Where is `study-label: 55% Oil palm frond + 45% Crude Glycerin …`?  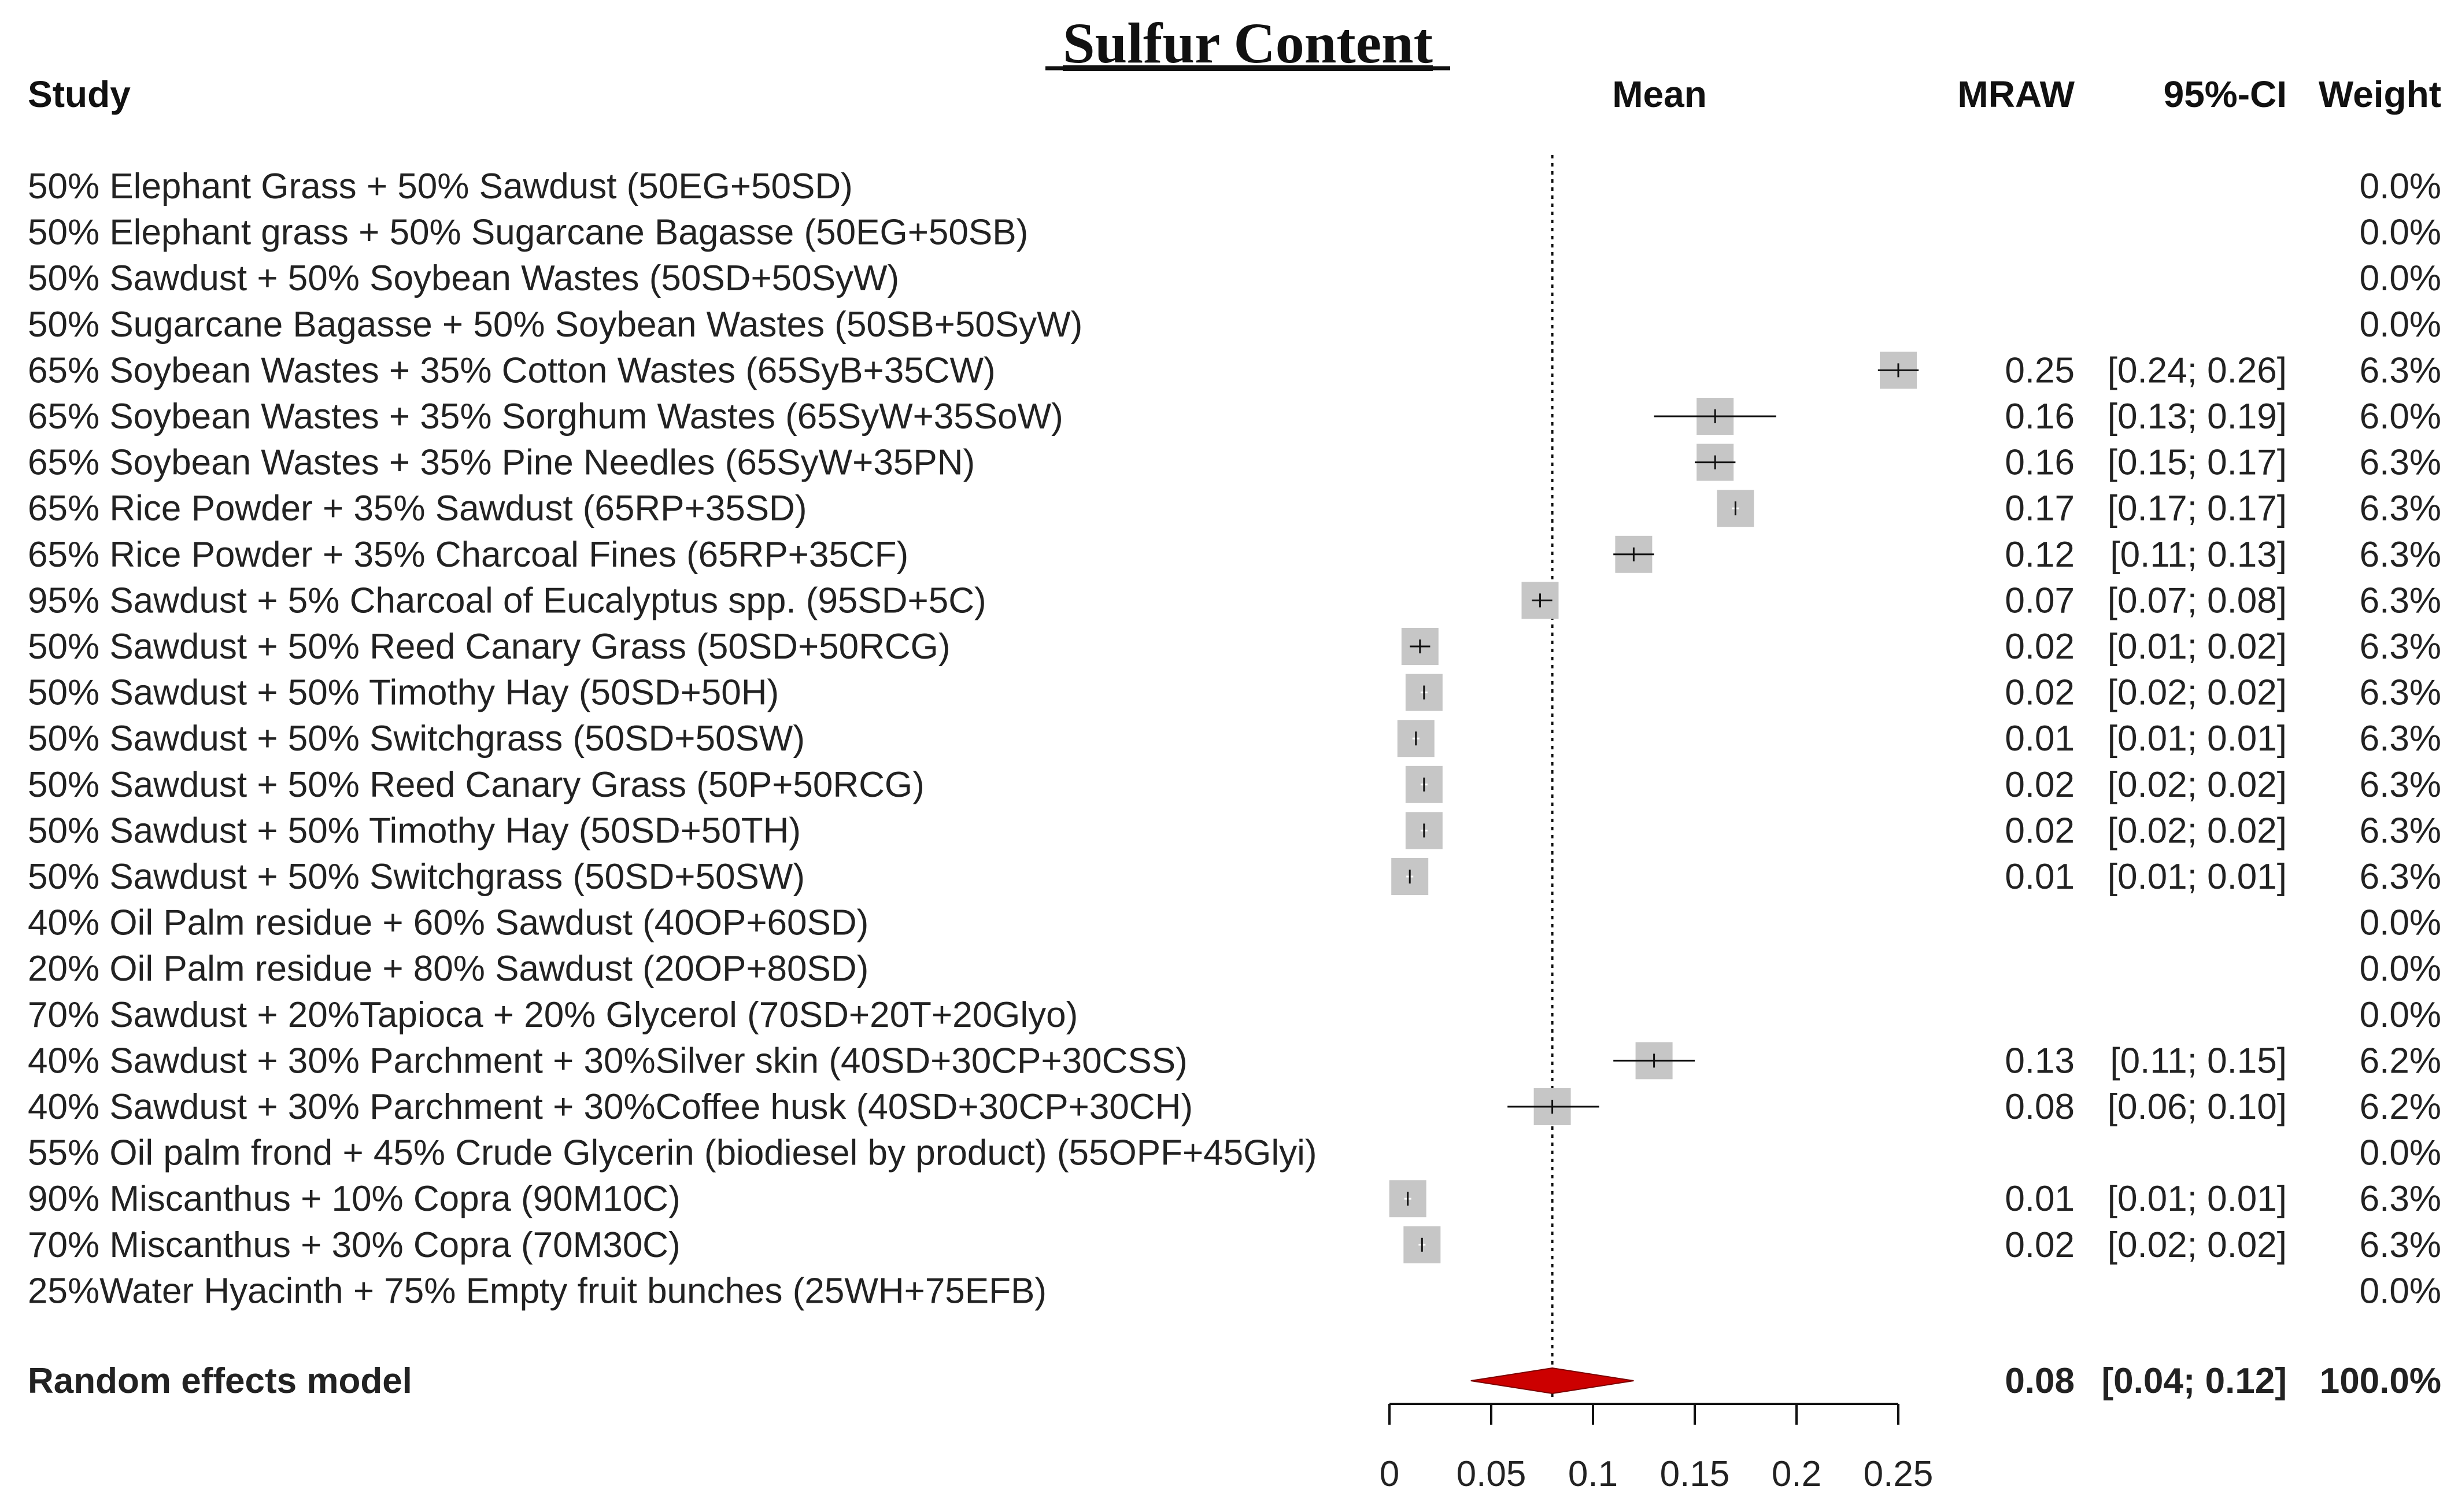
study-label: 55% Oil palm frond + 45% Crude Glycerin … is located at coordinates (672, 1153).